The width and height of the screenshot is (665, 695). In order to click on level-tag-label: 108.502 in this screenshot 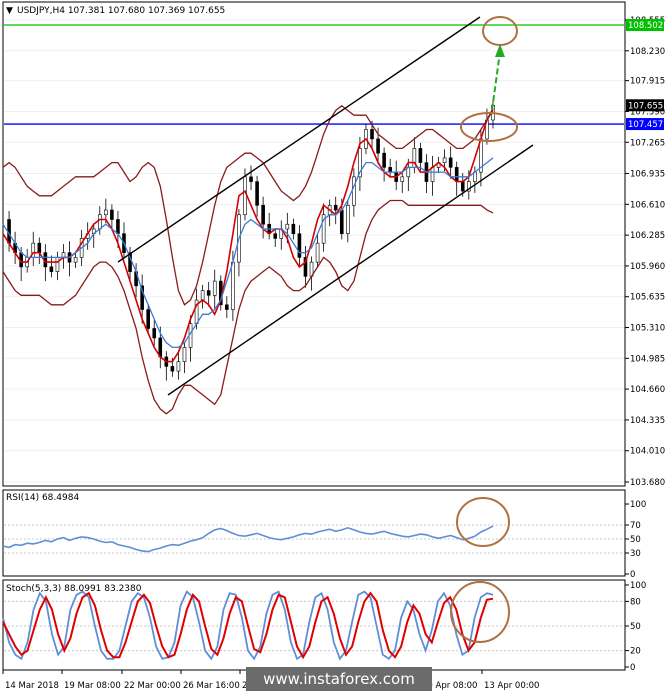, I will do `click(645, 26)`.